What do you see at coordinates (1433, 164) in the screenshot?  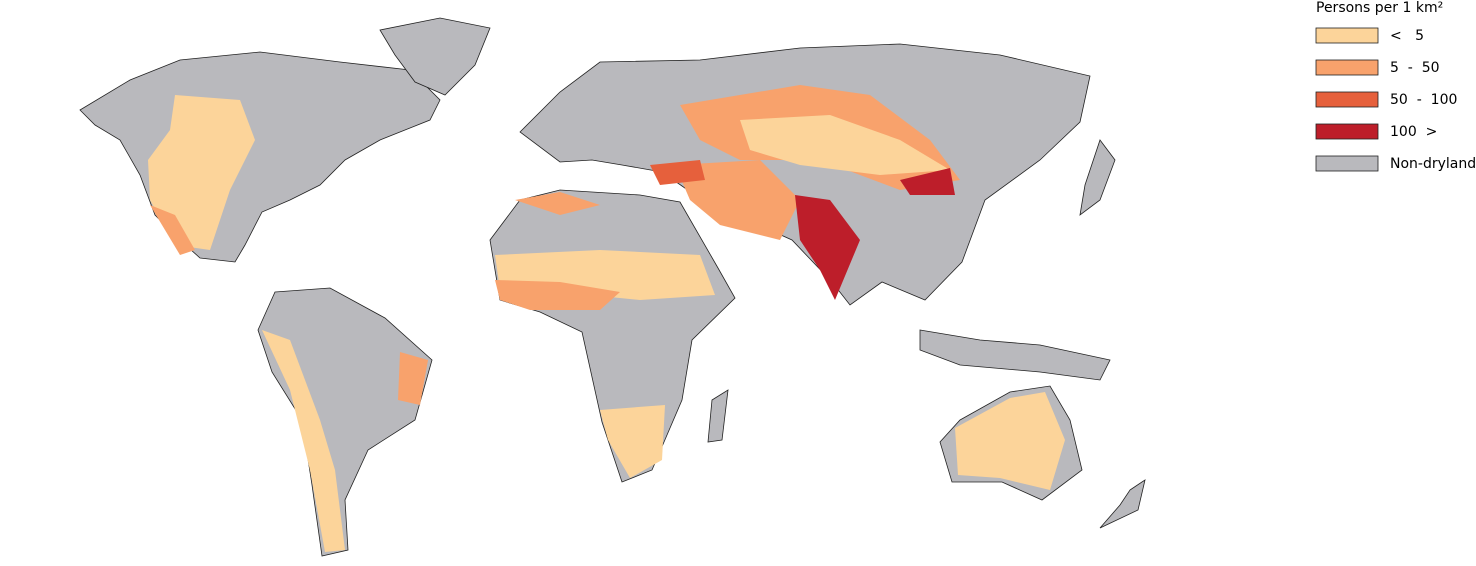 I see `legend-label: Non-dryland` at bounding box center [1433, 164].